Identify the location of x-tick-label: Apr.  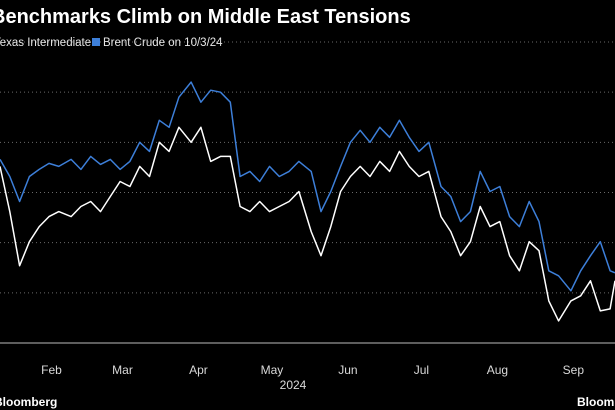
(198, 370).